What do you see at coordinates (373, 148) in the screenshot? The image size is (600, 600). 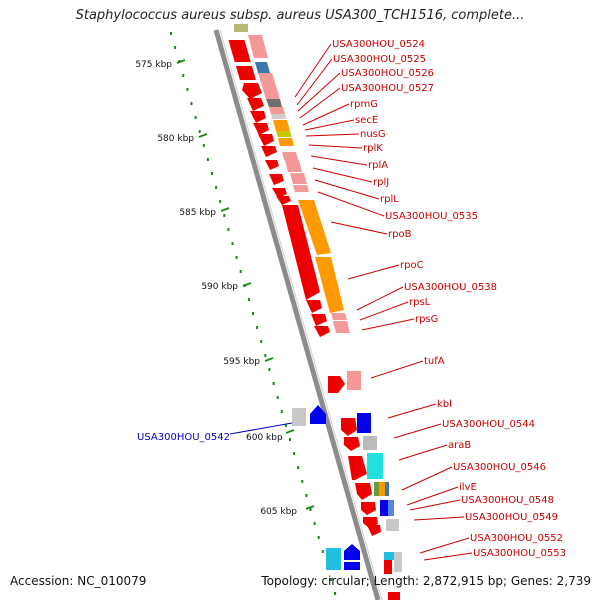 I see `gene-label: rplK` at bounding box center [373, 148].